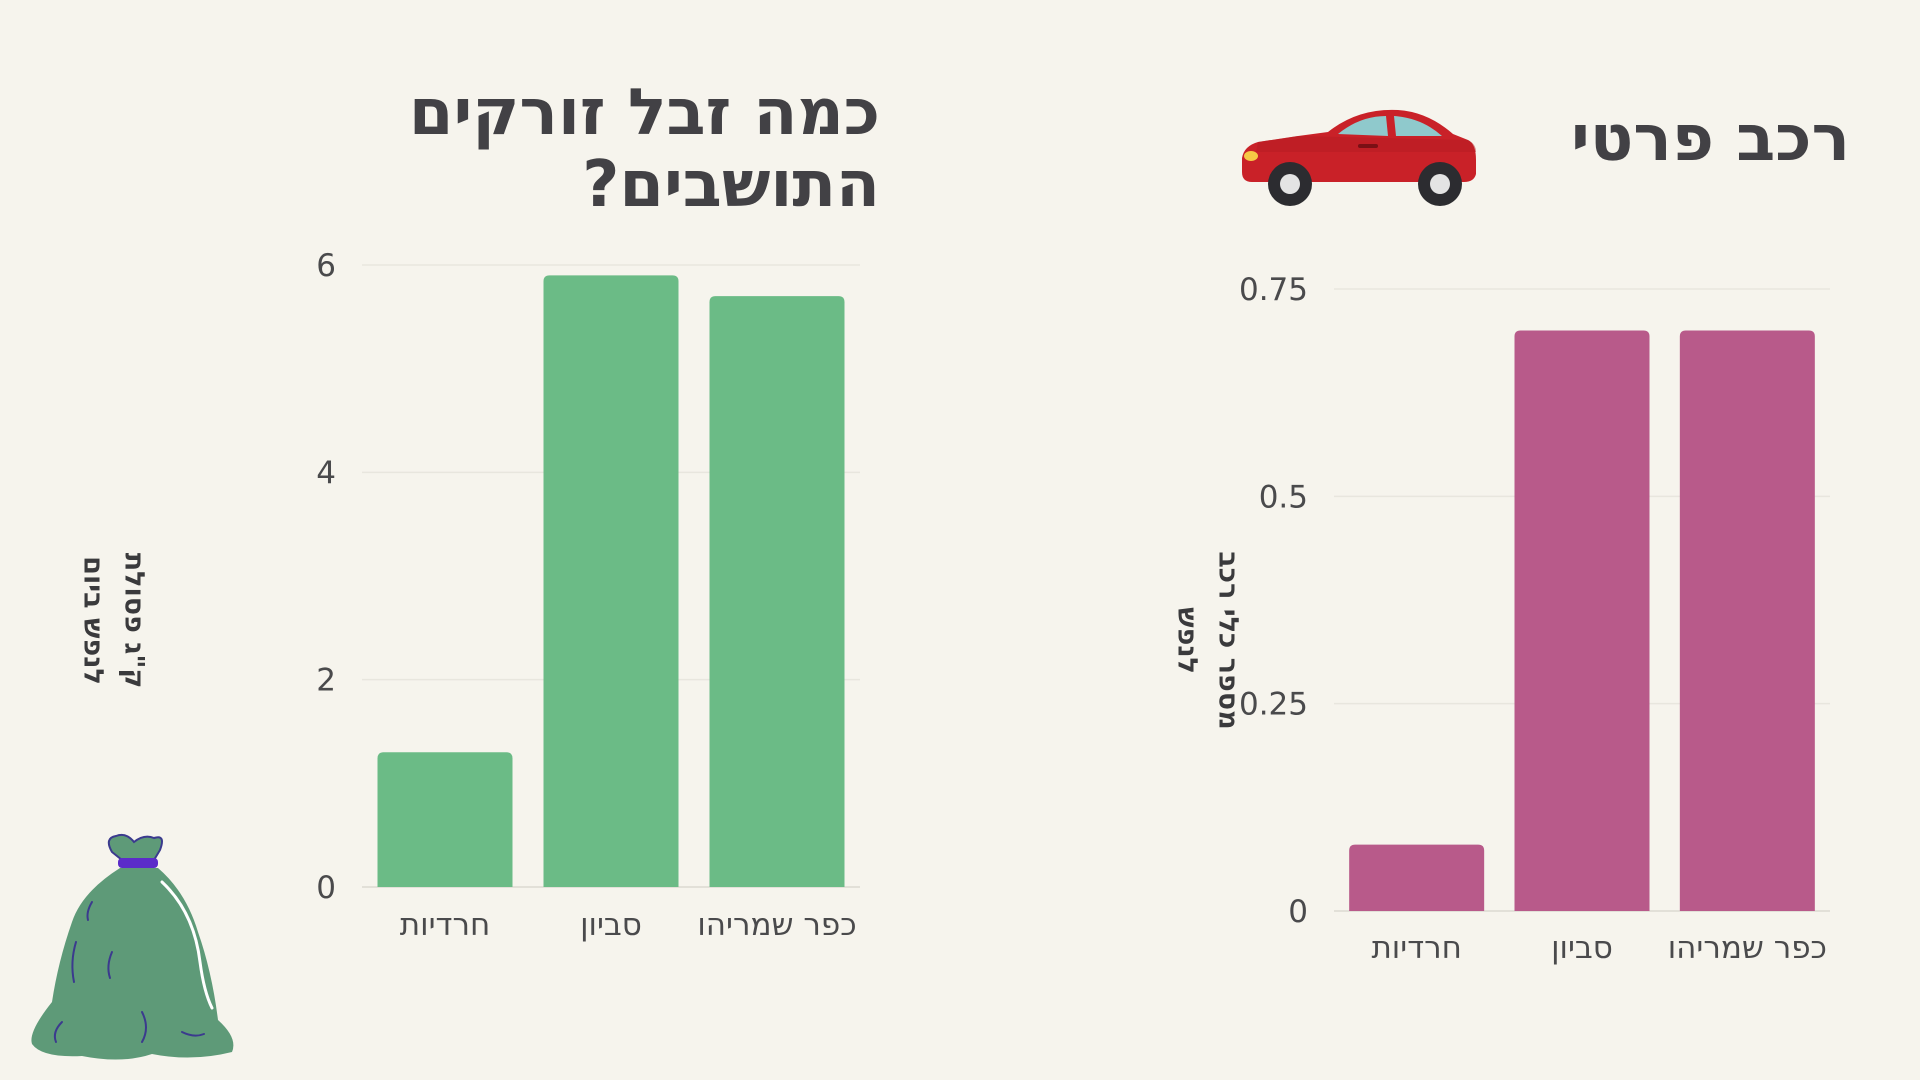  I want to click on waste-chart-title: כמה זבל זורקים התושבים?, so click(644, 149).